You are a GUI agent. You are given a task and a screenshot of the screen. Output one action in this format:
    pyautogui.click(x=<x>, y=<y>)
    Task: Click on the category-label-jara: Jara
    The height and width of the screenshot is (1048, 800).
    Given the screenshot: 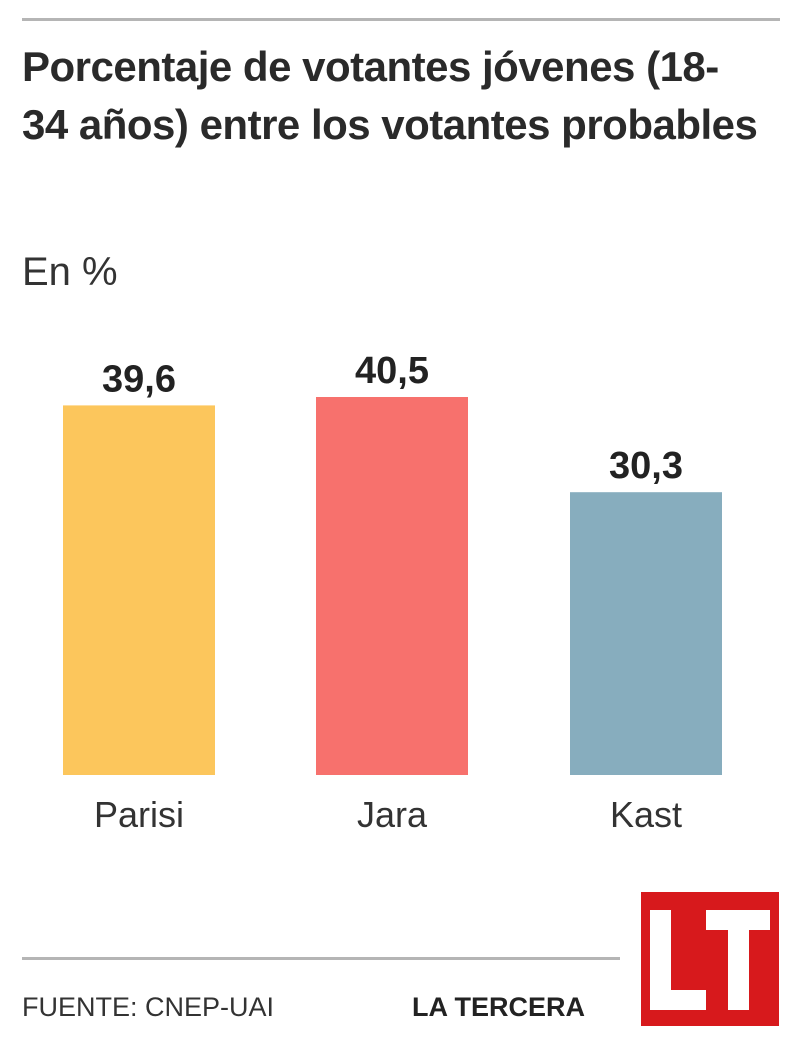 What is the action you would take?
    pyautogui.click(x=392, y=814)
    